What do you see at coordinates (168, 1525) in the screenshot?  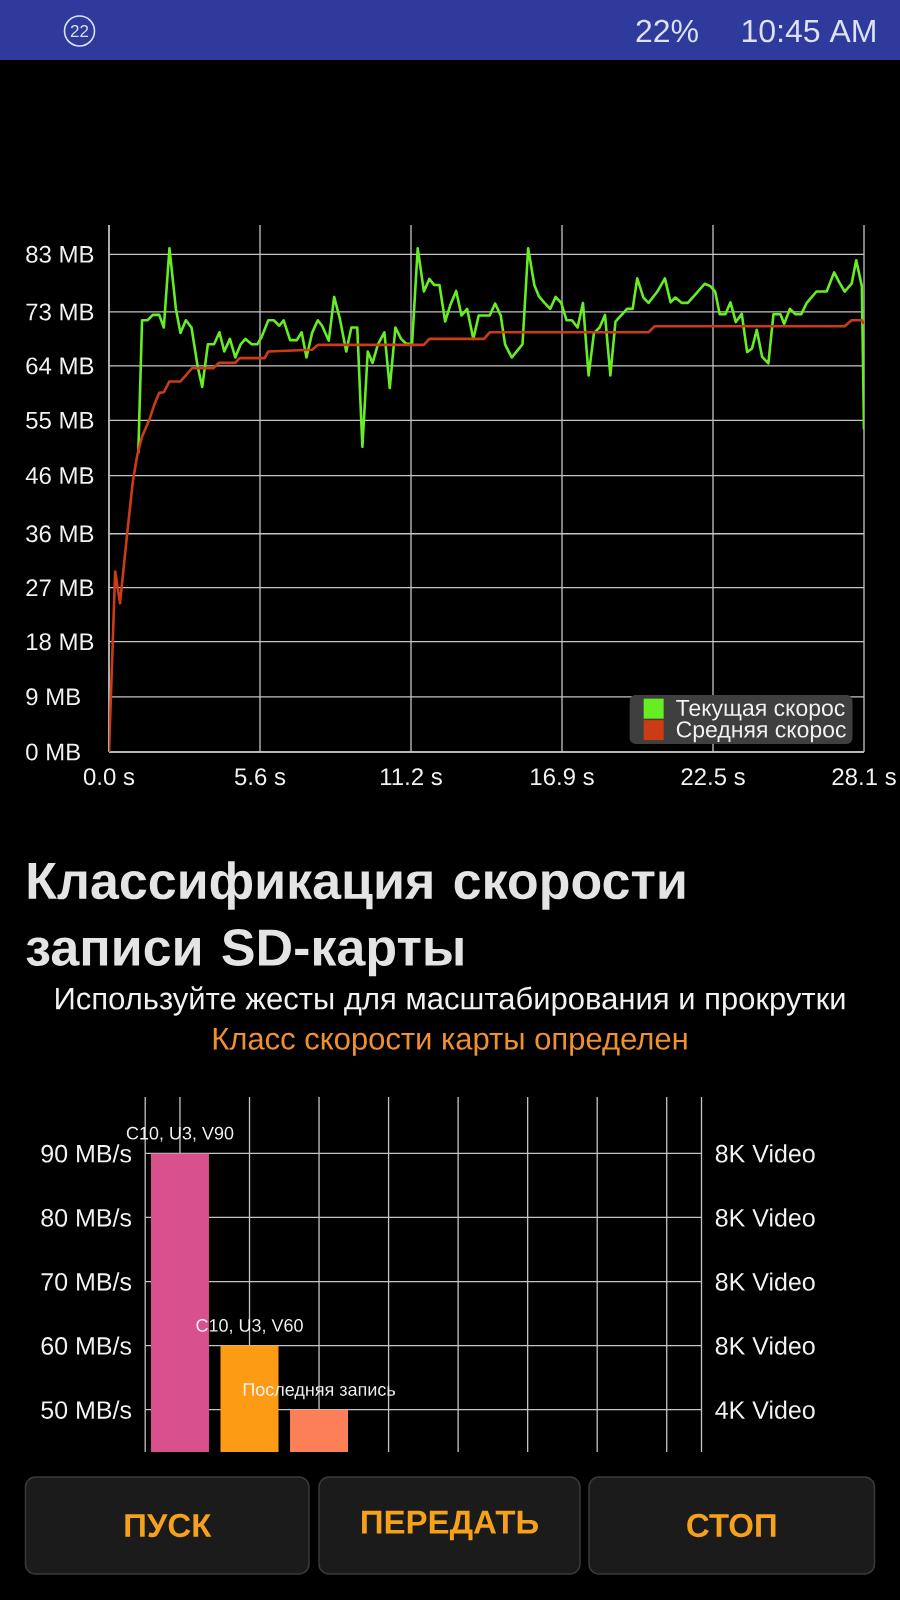 I see `text: ПУСК` at bounding box center [168, 1525].